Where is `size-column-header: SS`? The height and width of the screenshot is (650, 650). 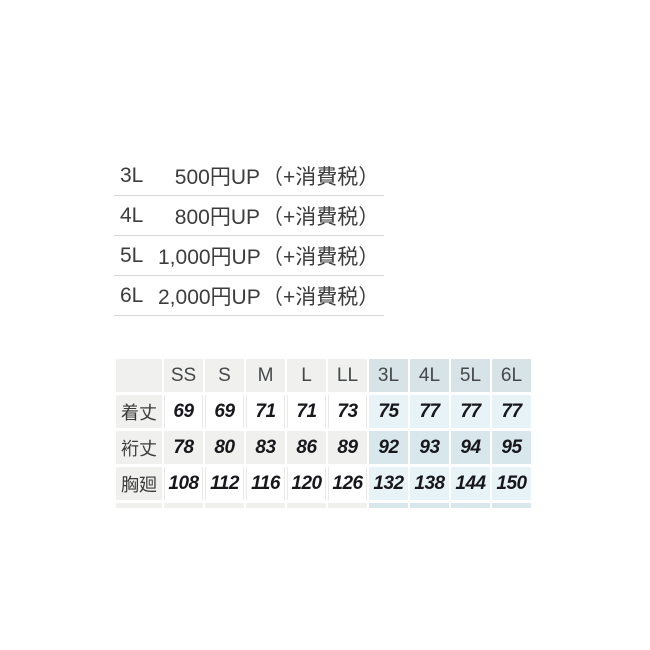
size-column-header: SS is located at coordinates (183, 375).